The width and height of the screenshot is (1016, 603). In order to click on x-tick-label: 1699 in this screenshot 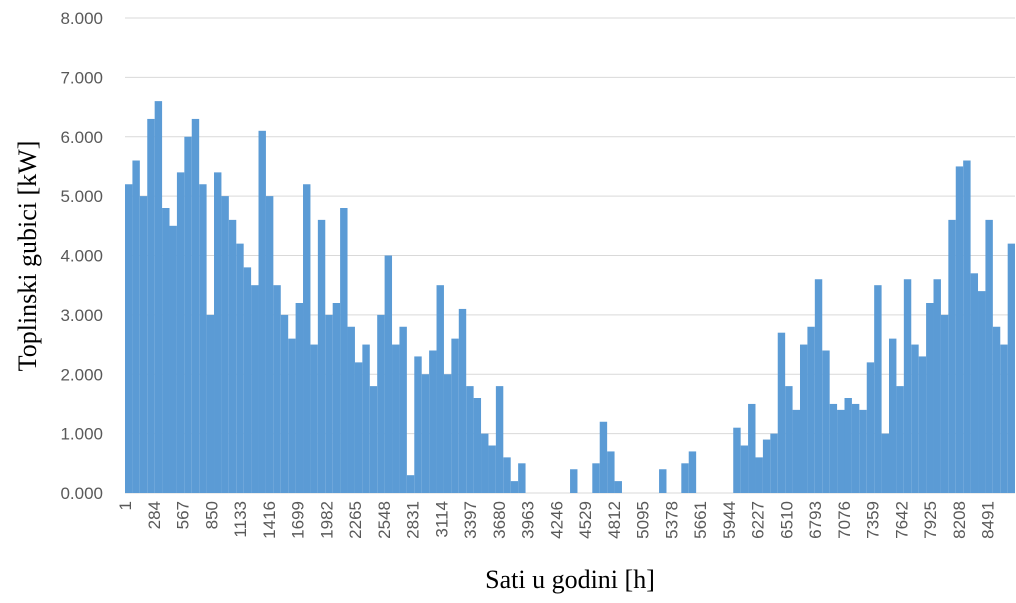, I will do `click(298, 520)`.